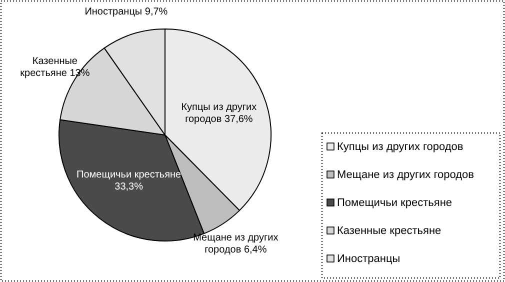  I want to click on slice-label: Помещичьи крестьяне, so click(129, 174).